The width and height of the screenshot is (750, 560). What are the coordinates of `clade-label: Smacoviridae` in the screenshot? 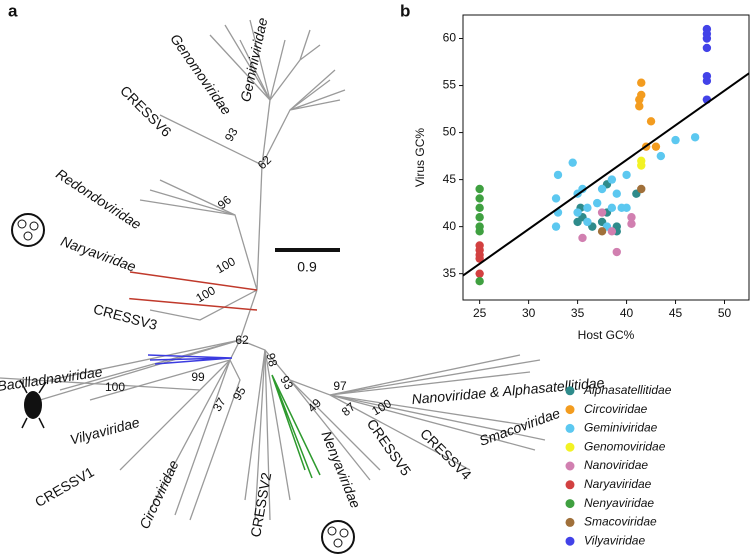 It's located at (519, 427).